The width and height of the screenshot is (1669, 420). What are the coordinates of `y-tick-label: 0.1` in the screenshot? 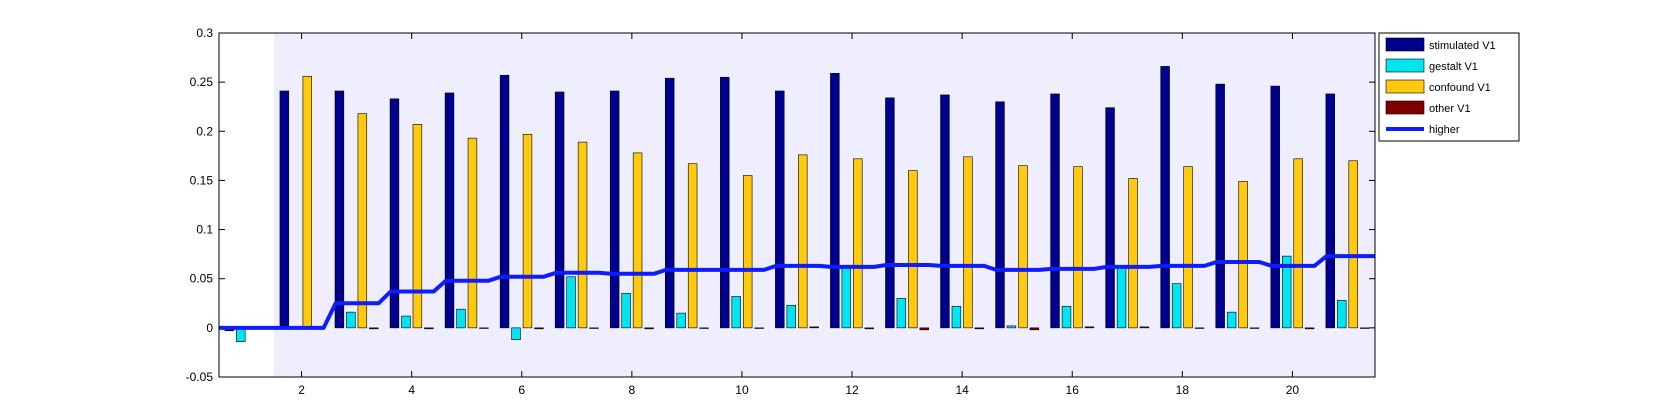 It's located at (204, 230).